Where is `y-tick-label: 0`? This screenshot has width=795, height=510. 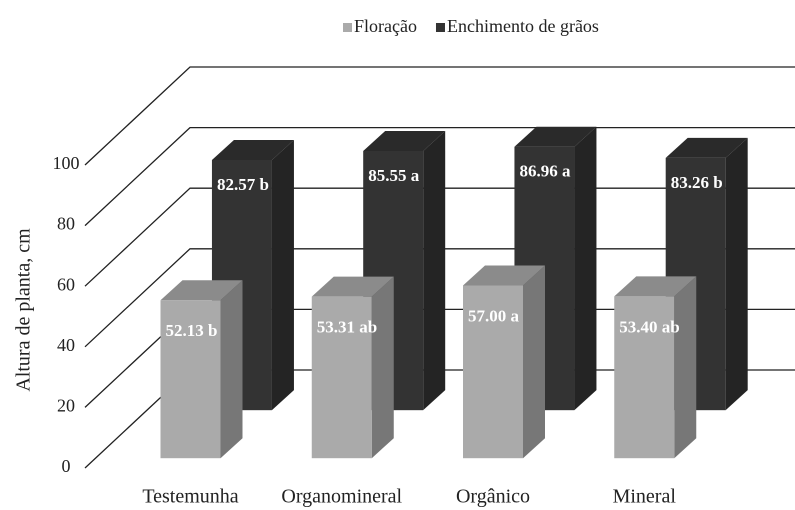 y-tick-label: 0 is located at coordinates (66, 466).